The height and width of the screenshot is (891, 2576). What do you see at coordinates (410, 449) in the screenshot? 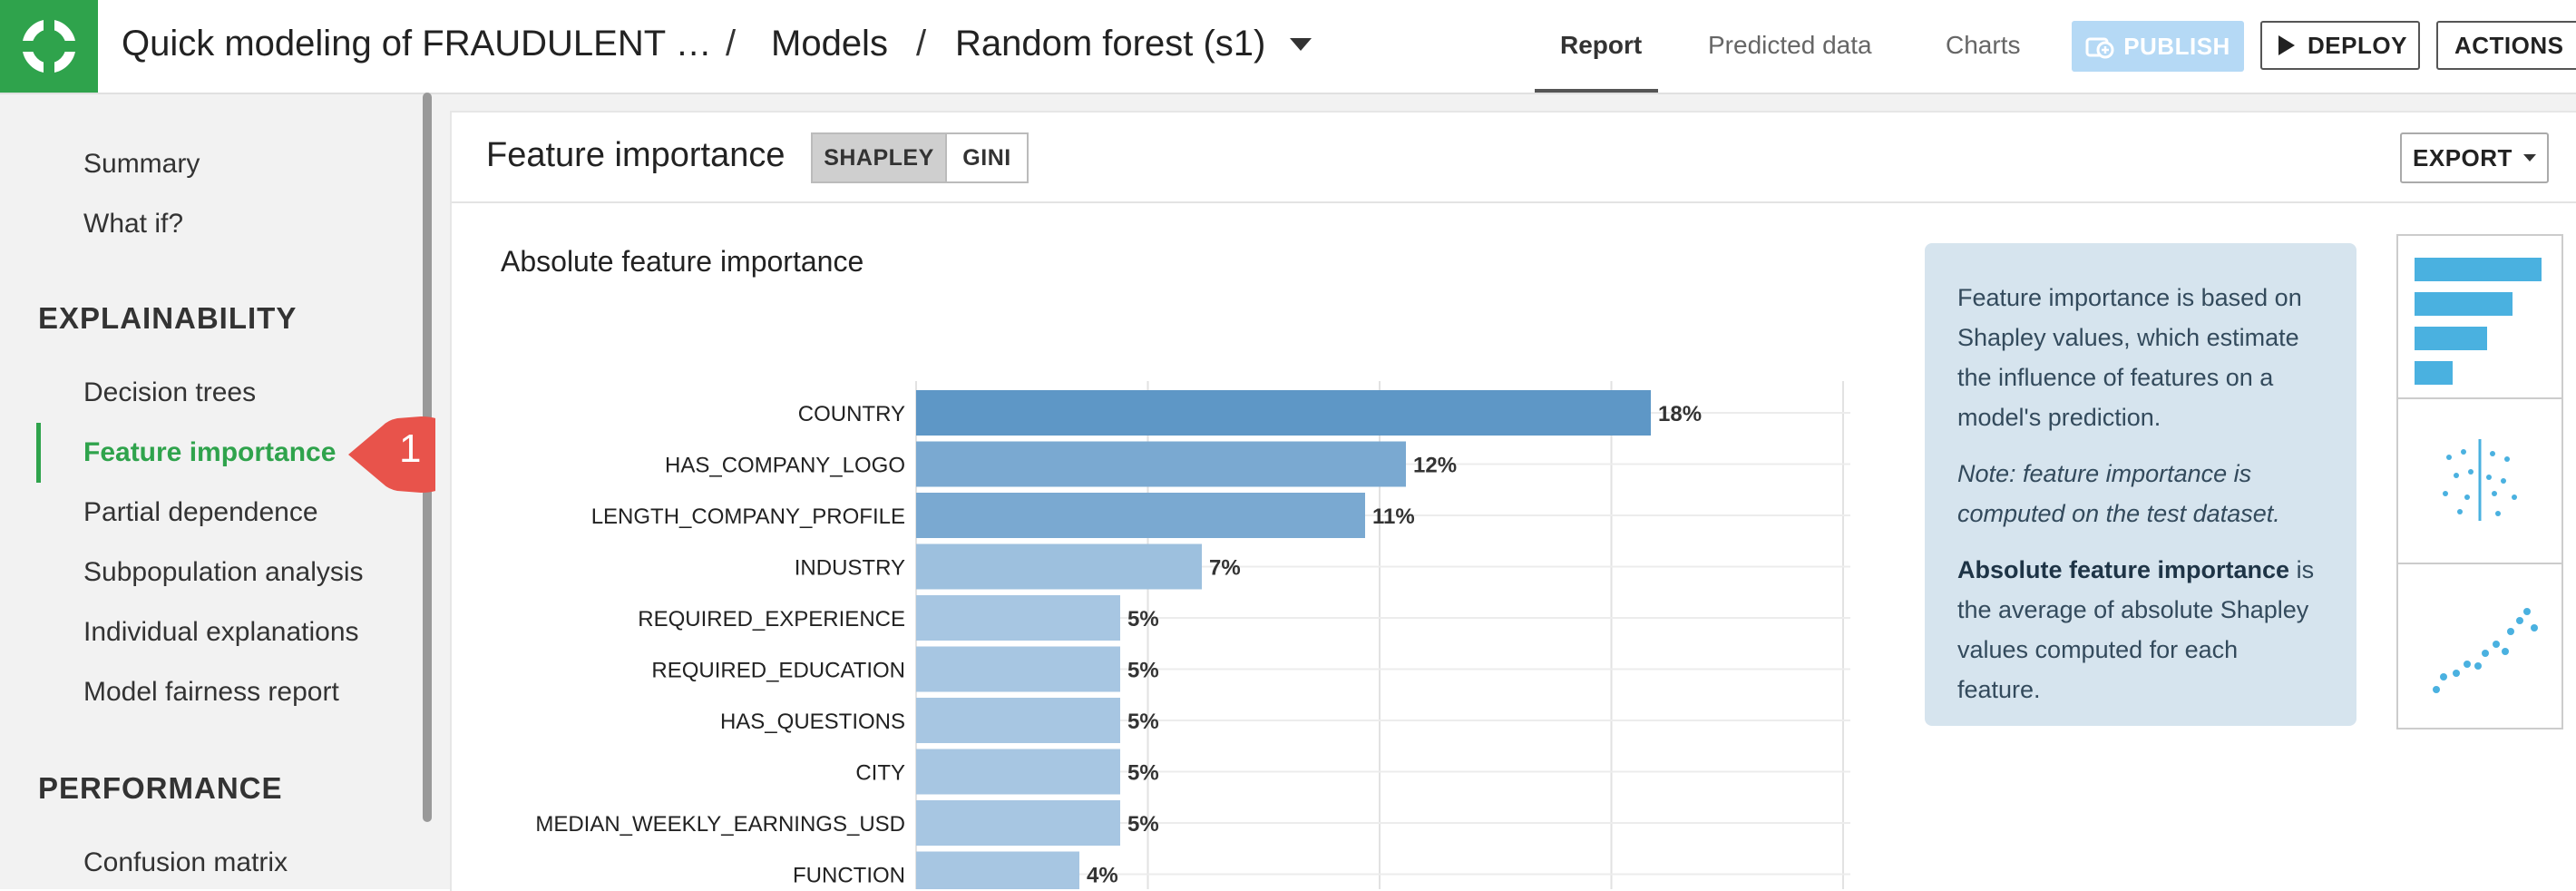
I see `callout-number: 1` at bounding box center [410, 449].